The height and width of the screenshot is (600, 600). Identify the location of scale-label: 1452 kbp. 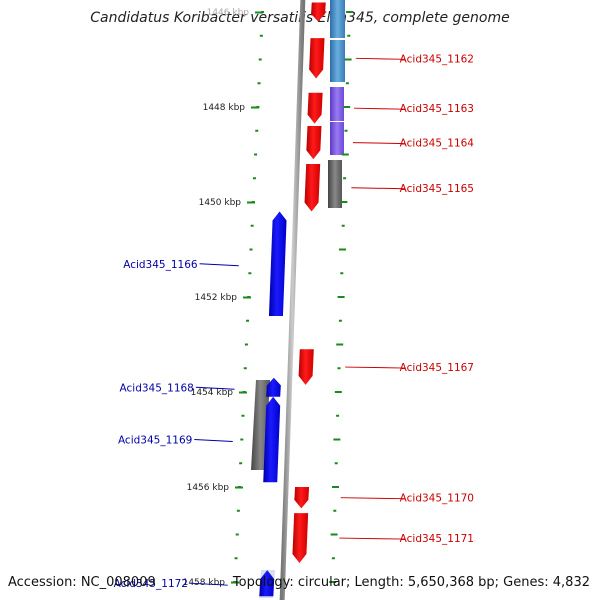
(216, 298).